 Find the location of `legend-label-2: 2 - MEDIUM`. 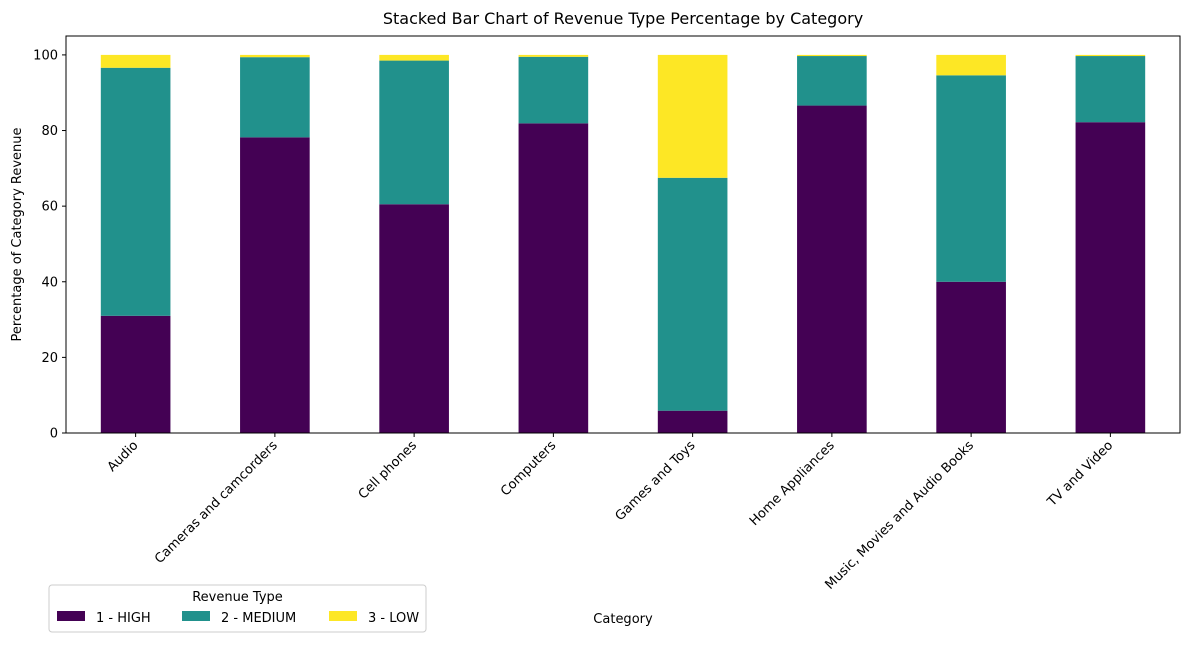

legend-label-2: 2 - MEDIUM is located at coordinates (258, 618).